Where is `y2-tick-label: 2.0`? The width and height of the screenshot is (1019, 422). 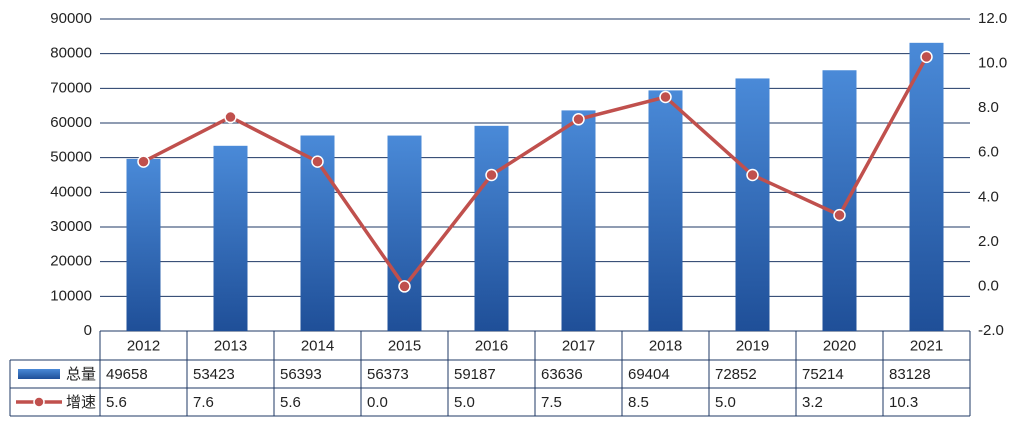
y2-tick-label: 2.0 is located at coordinates (988, 241).